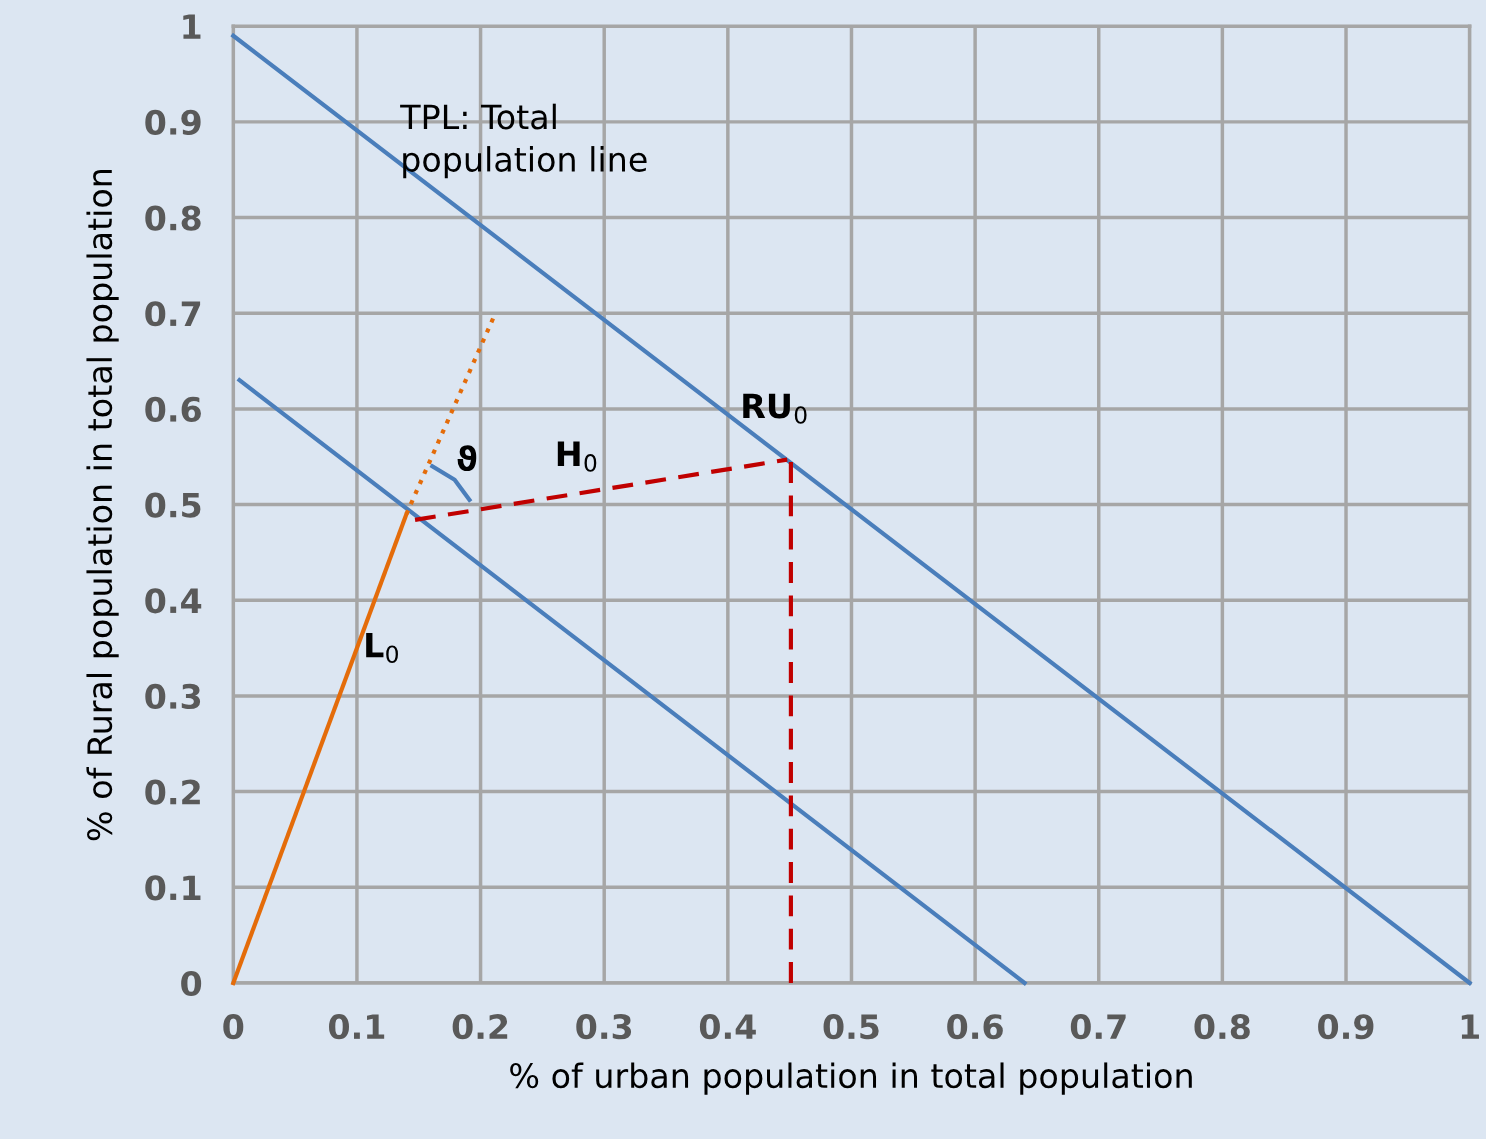 The image size is (1486, 1139). What do you see at coordinates (102, 505) in the screenshot?
I see `y-axis-title: % of Rural population in total population` at bounding box center [102, 505].